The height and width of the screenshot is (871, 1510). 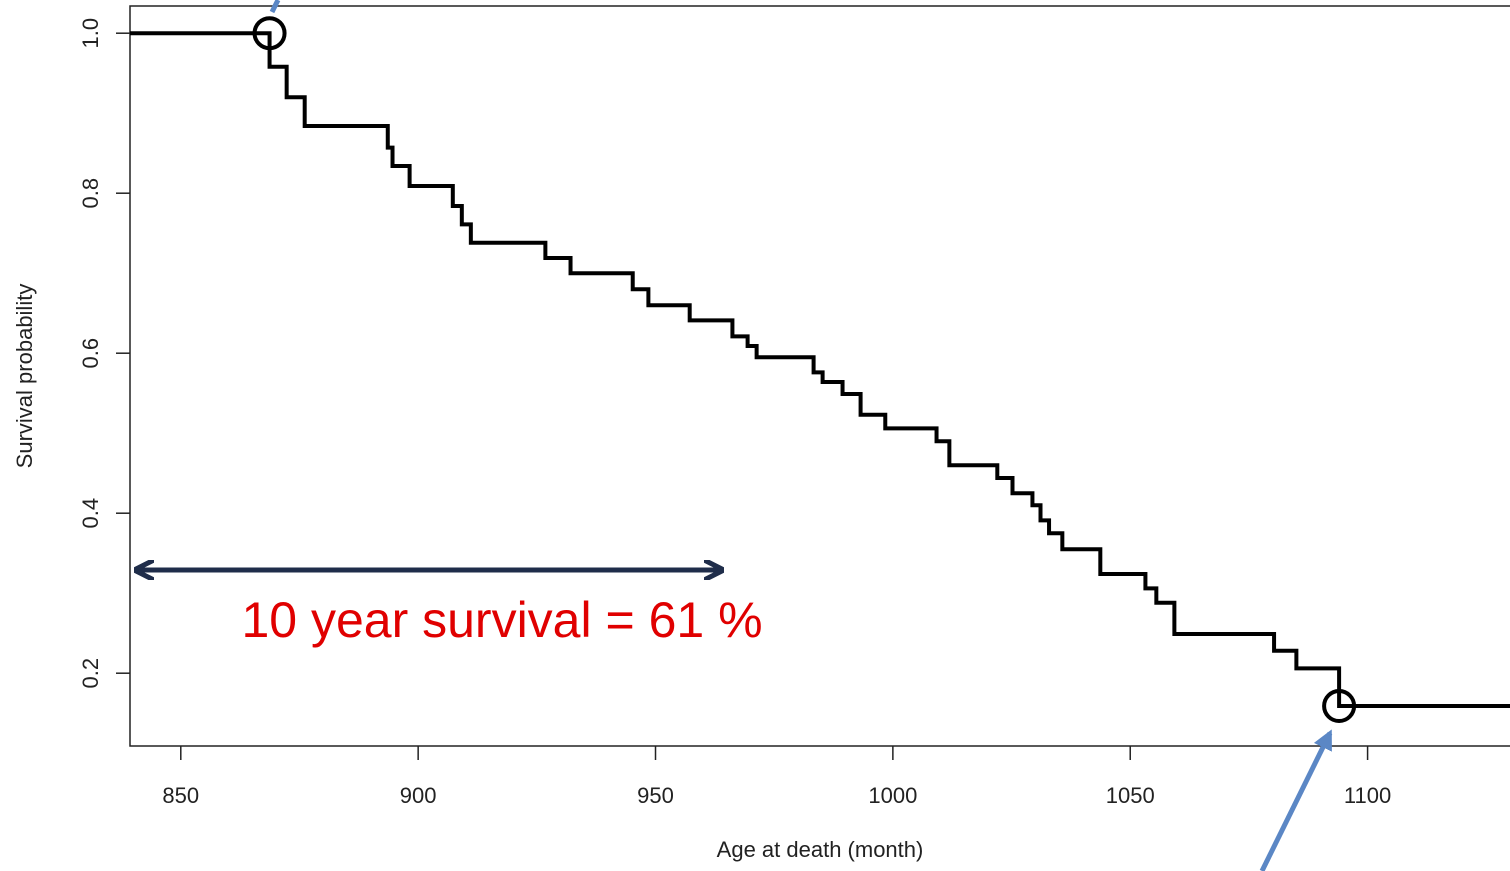 What do you see at coordinates (501, 620) in the screenshot?
I see `annotation: 10 year survival = 61 %` at bounding box center [501, 620].